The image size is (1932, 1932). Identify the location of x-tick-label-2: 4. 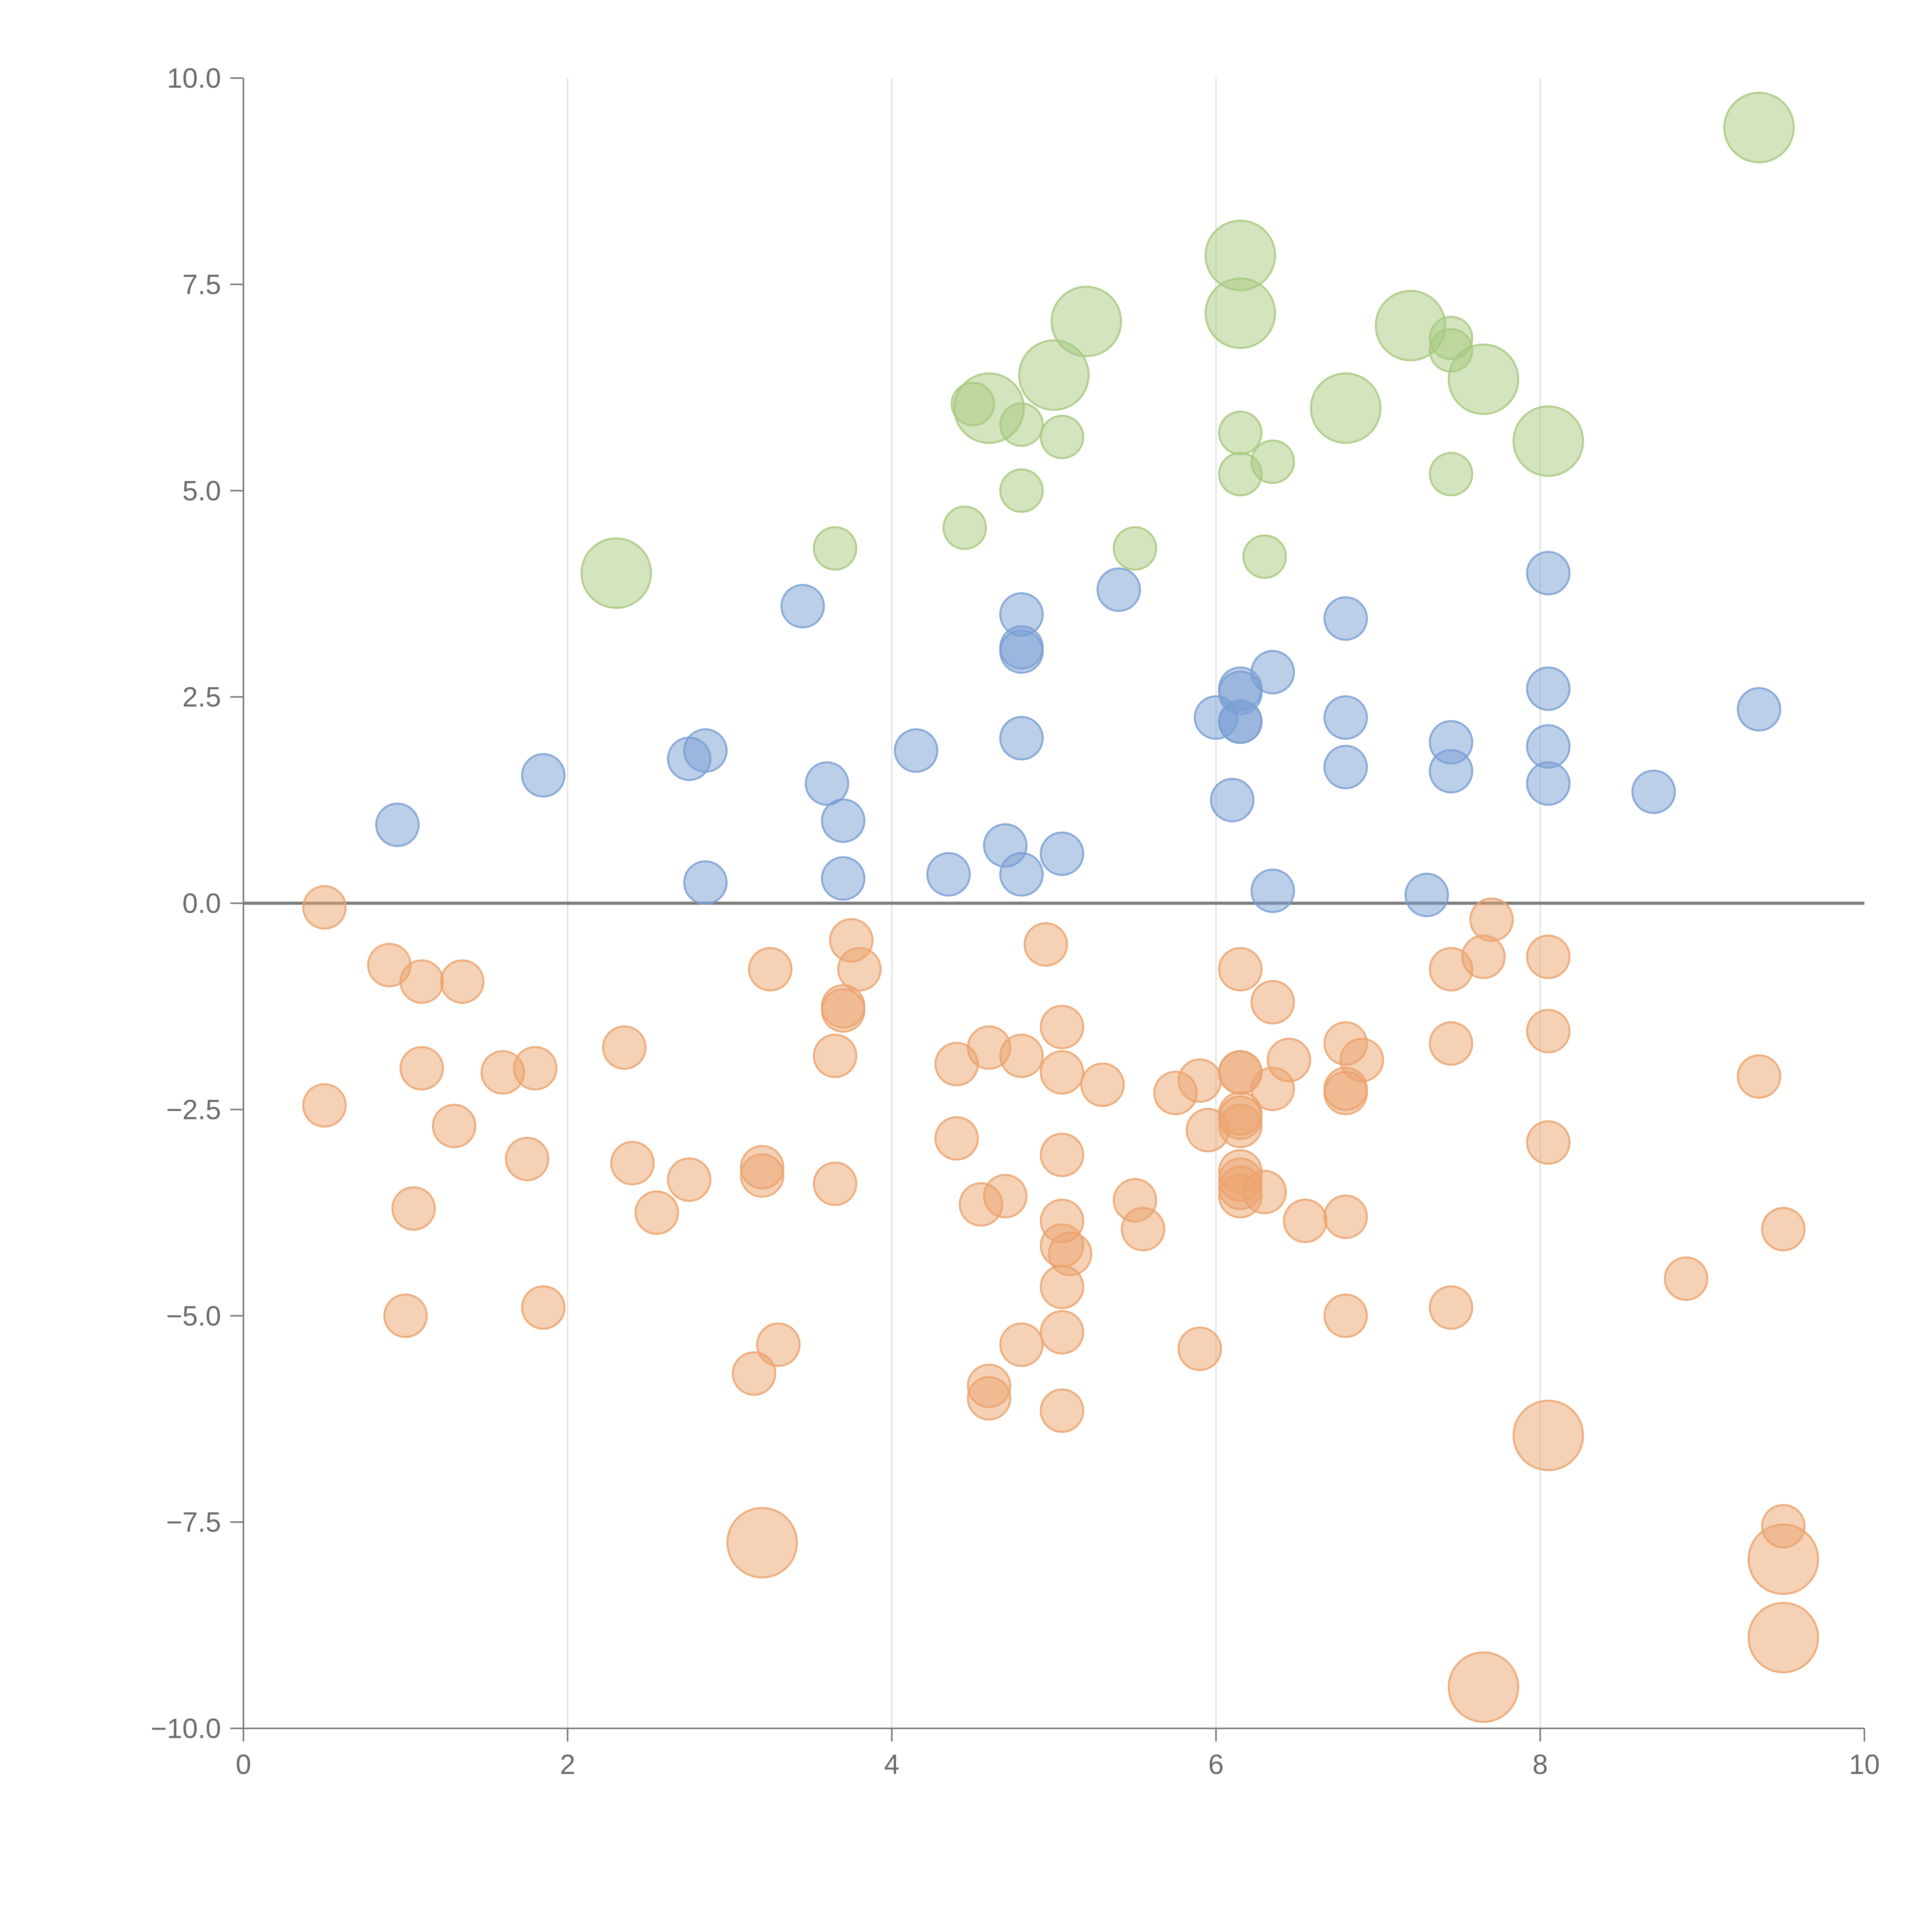
(892, 1765).